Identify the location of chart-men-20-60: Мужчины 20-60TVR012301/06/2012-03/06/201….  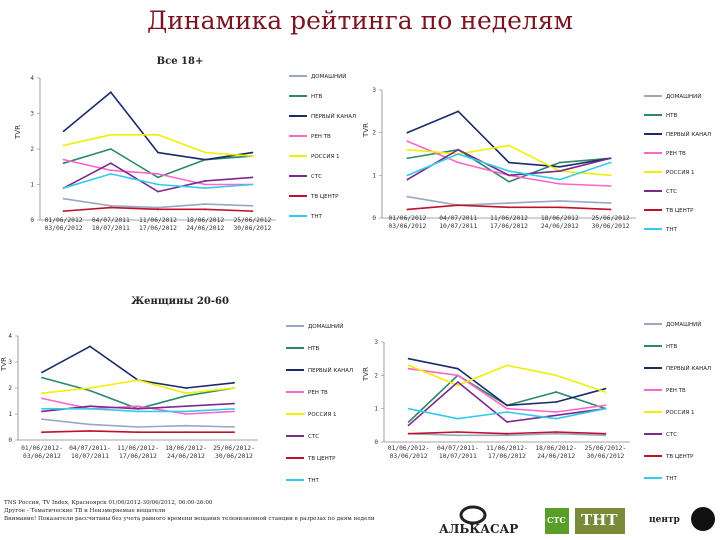
(536, 401).